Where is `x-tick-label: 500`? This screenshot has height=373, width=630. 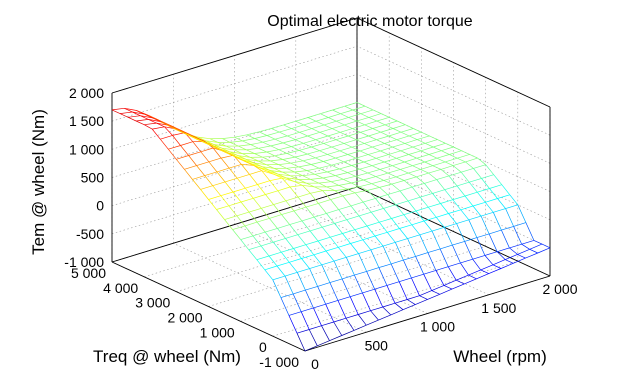
x-tick-label: 500 is located at coordinates (377, 345).